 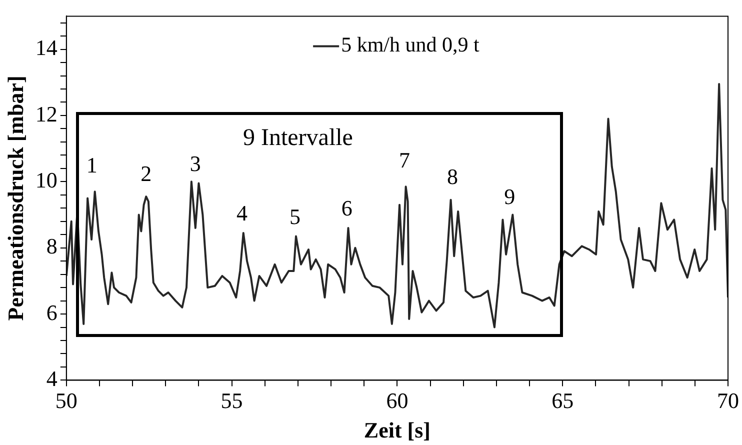 I want to click on annotation: 2, so click(x=146, y=173).